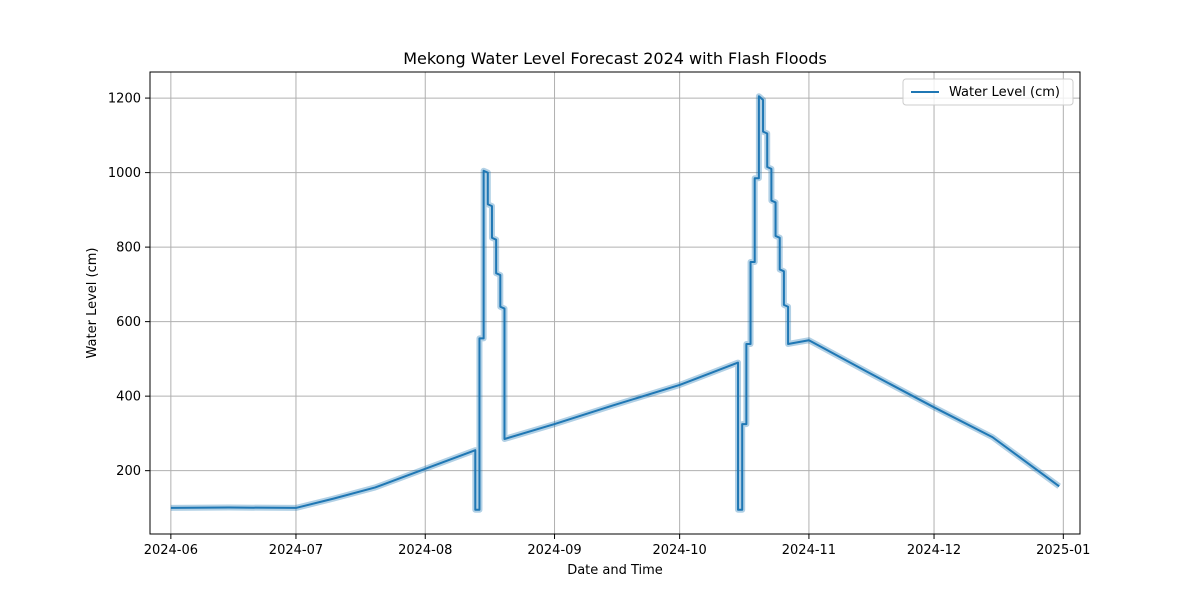 This screenshot has width=1200, height=600. I want to click on x-tick-label: 2024-10, so click(679, 550).